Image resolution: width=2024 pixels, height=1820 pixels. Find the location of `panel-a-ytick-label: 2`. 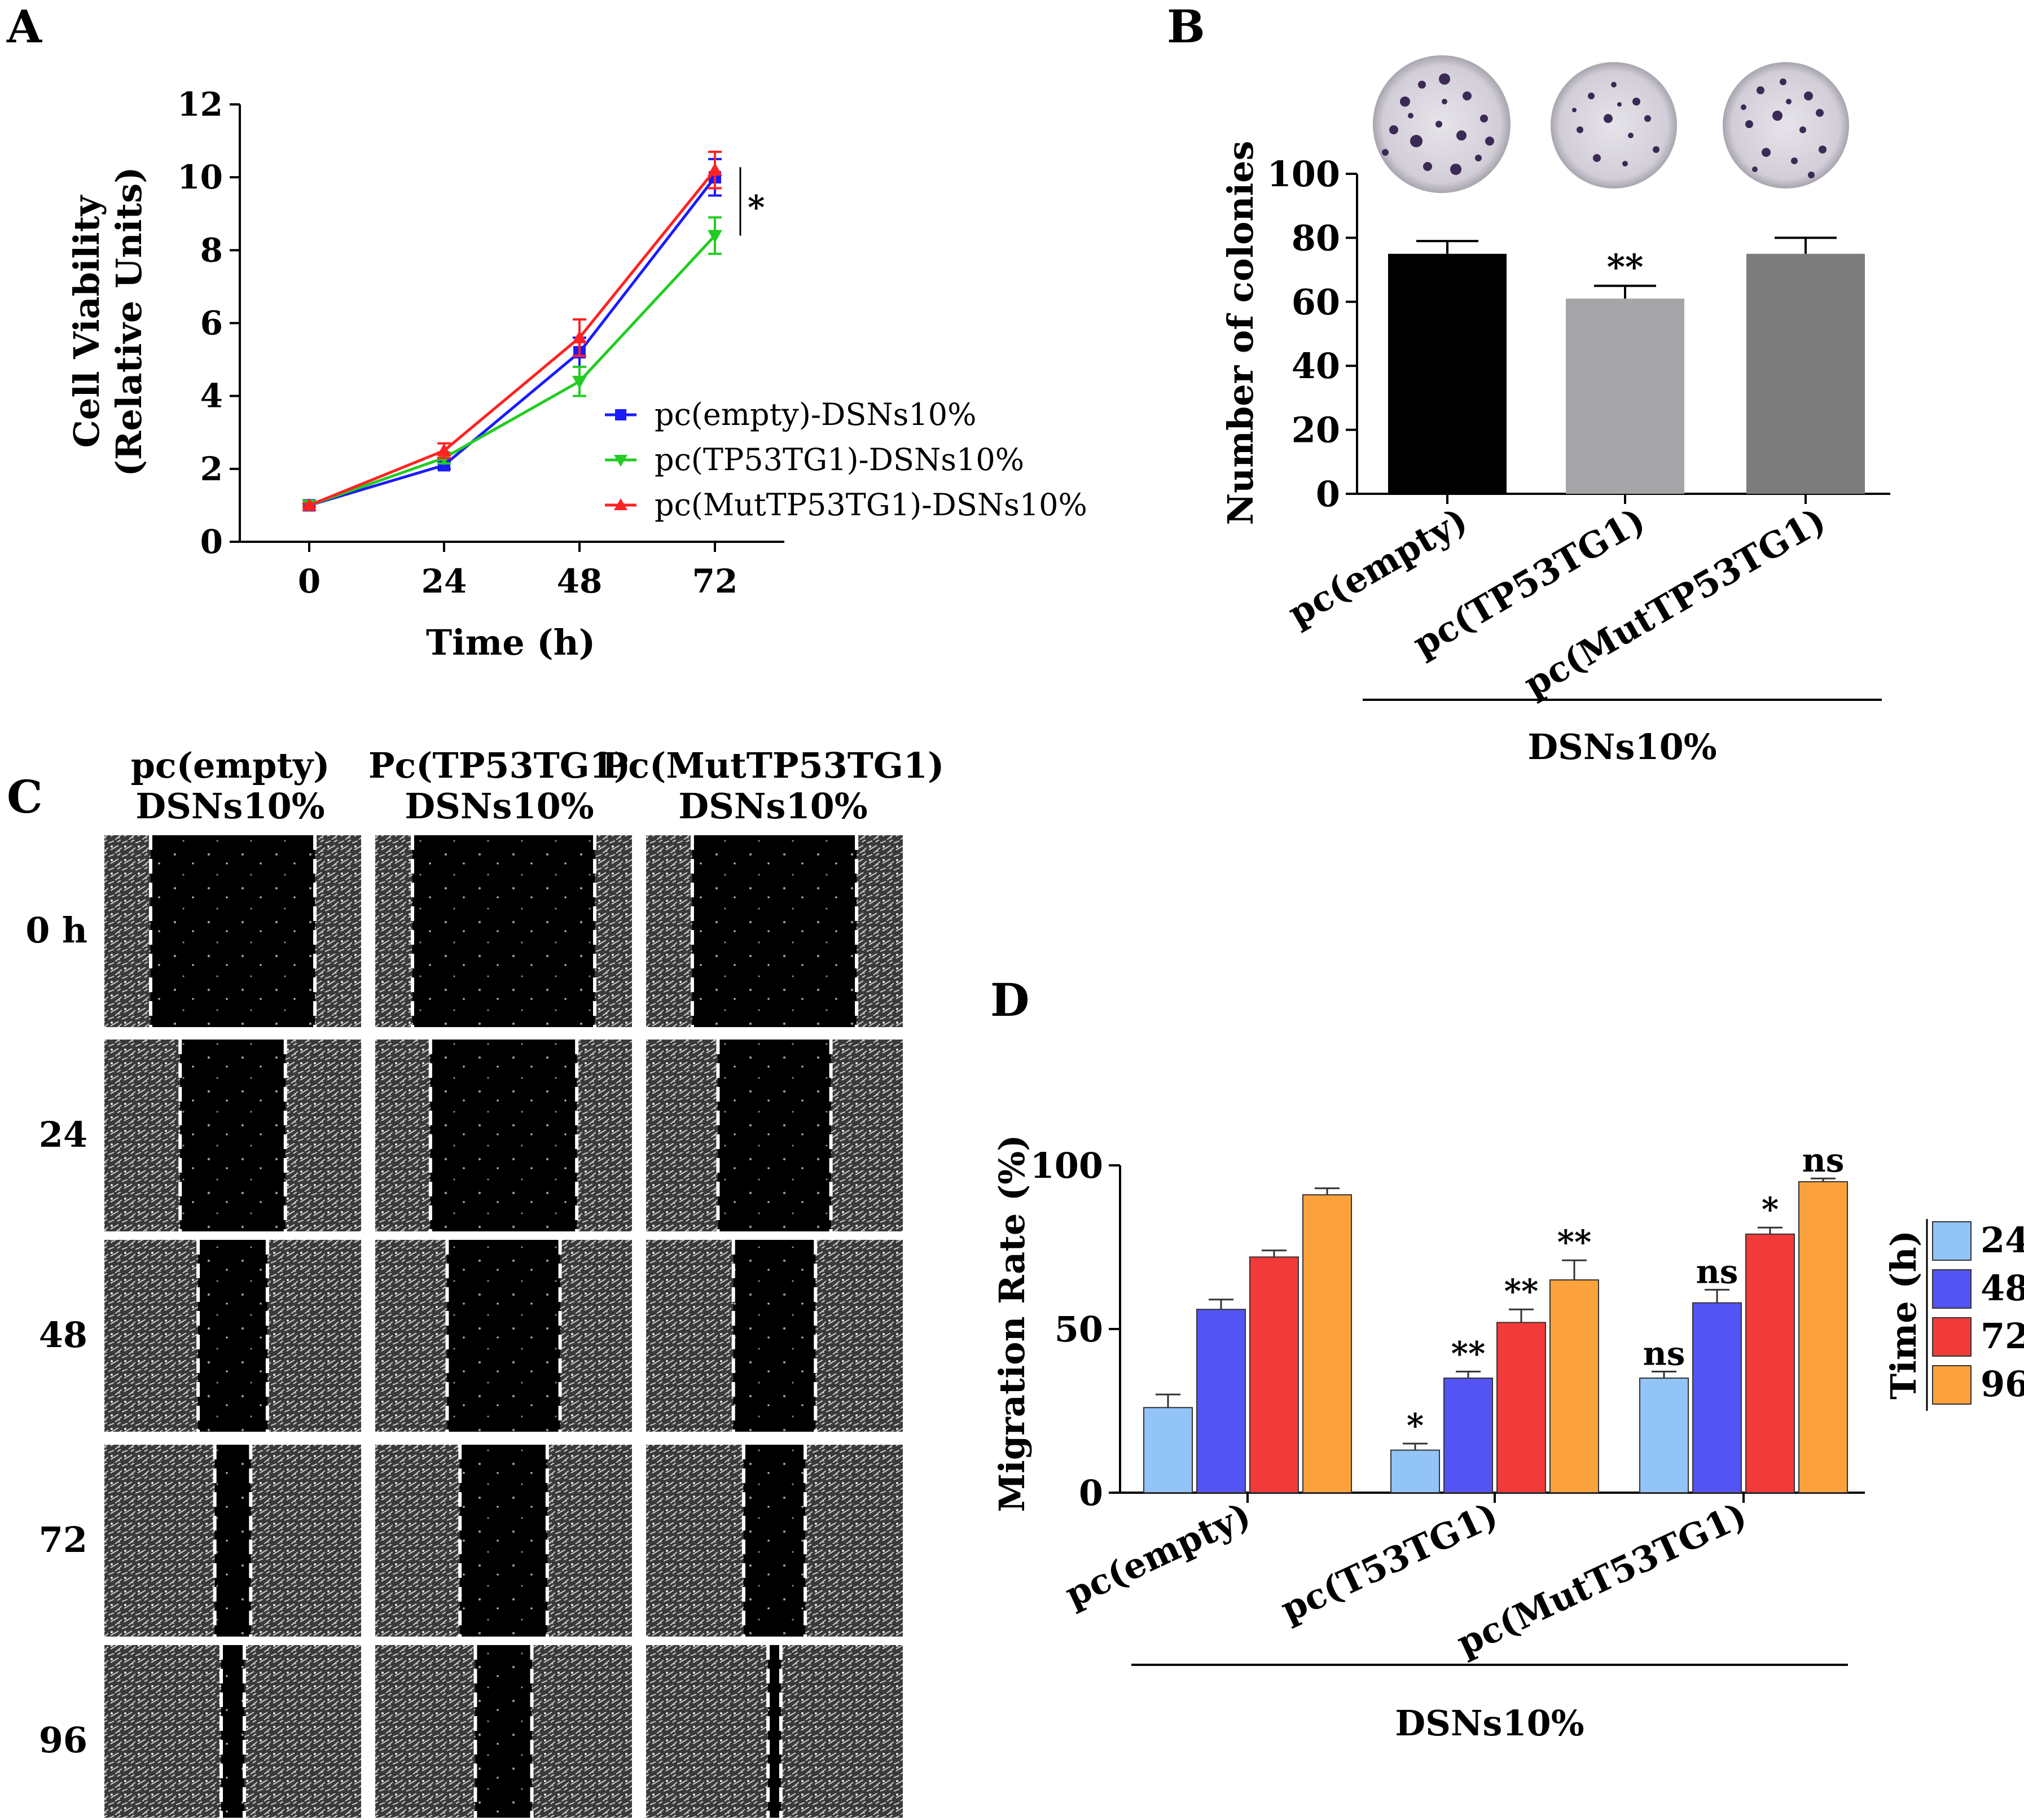

panel-a-ytick-label: 2 is located at coordinates (211, 469).